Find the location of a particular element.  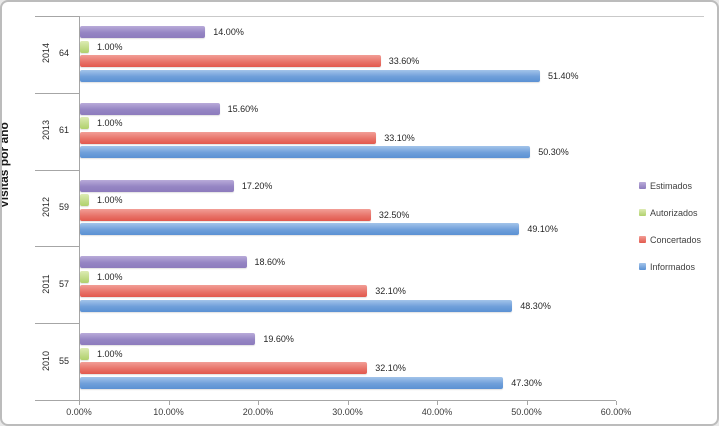

x-axis-tick-label: 20.00% is located at coordinates (258, 412).